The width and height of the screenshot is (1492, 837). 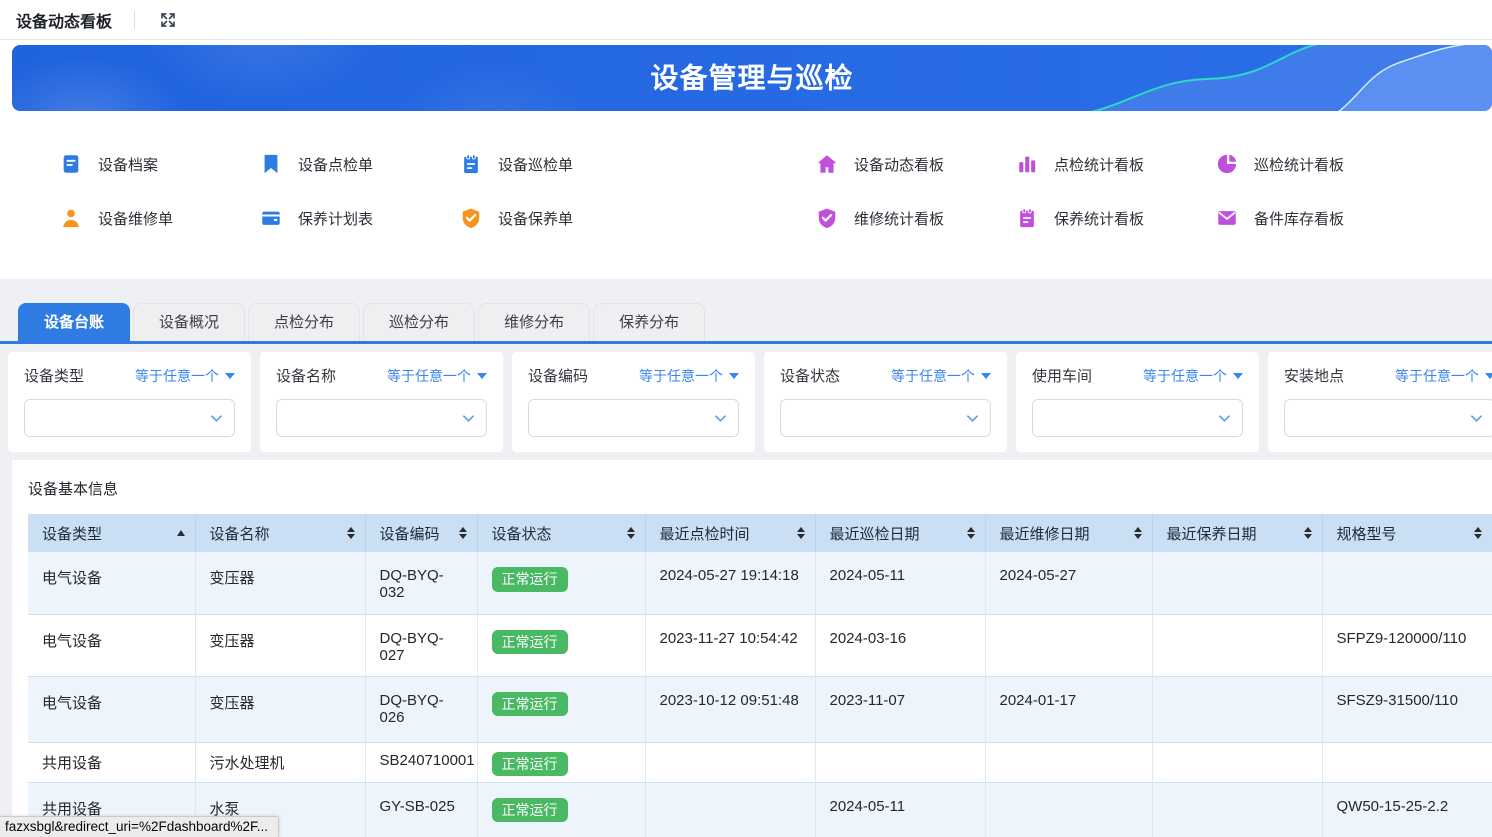 I want to click on tab-spot-check-distribution: 点检分布, so click(x=304, y=322).